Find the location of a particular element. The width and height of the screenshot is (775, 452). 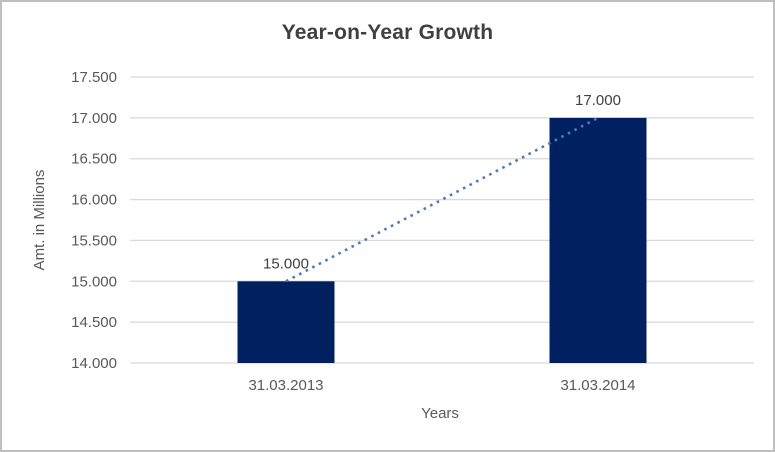

y-tick-label: 16.000 is located at coordinates (94, 200).